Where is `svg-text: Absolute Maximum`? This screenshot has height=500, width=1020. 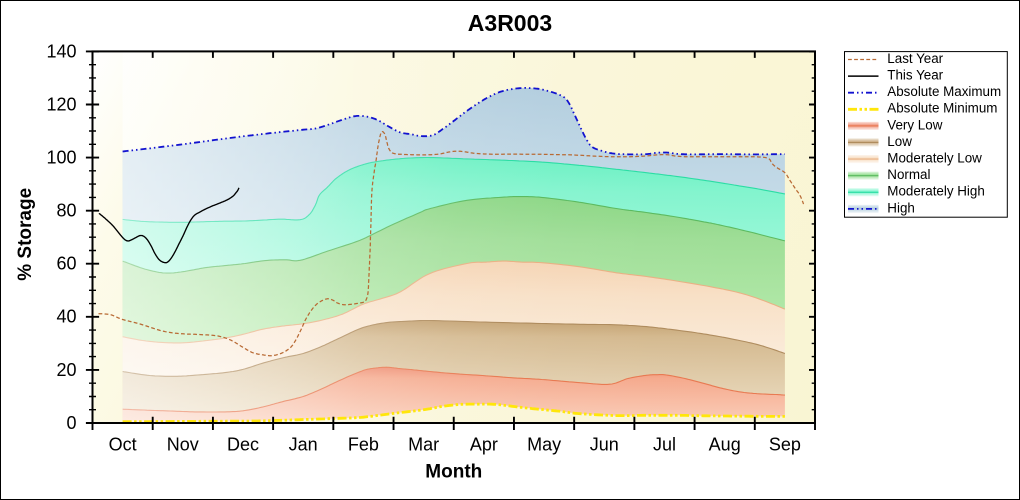
svg-text: Absolute Maximum is located at coordinates (944, 91).